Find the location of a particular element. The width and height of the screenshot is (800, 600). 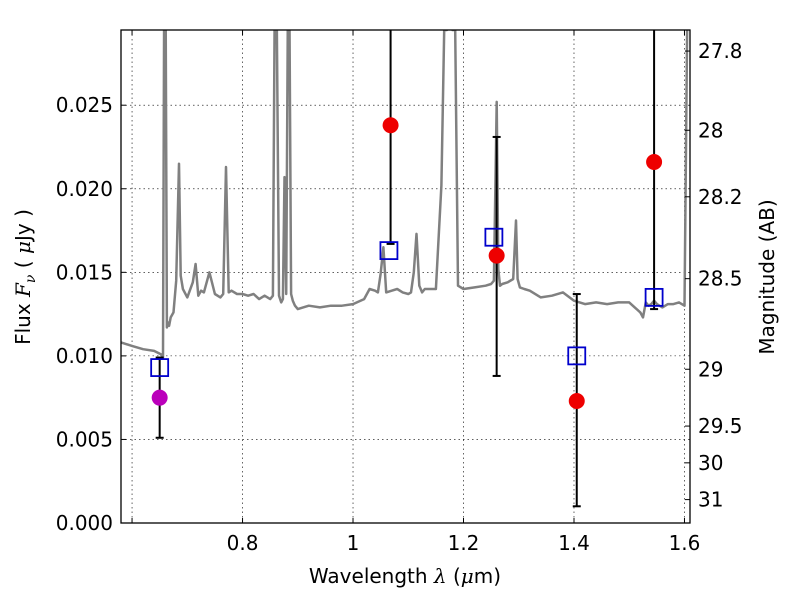

x-tick-label: 1.4 is located at coordinates (574, 543).